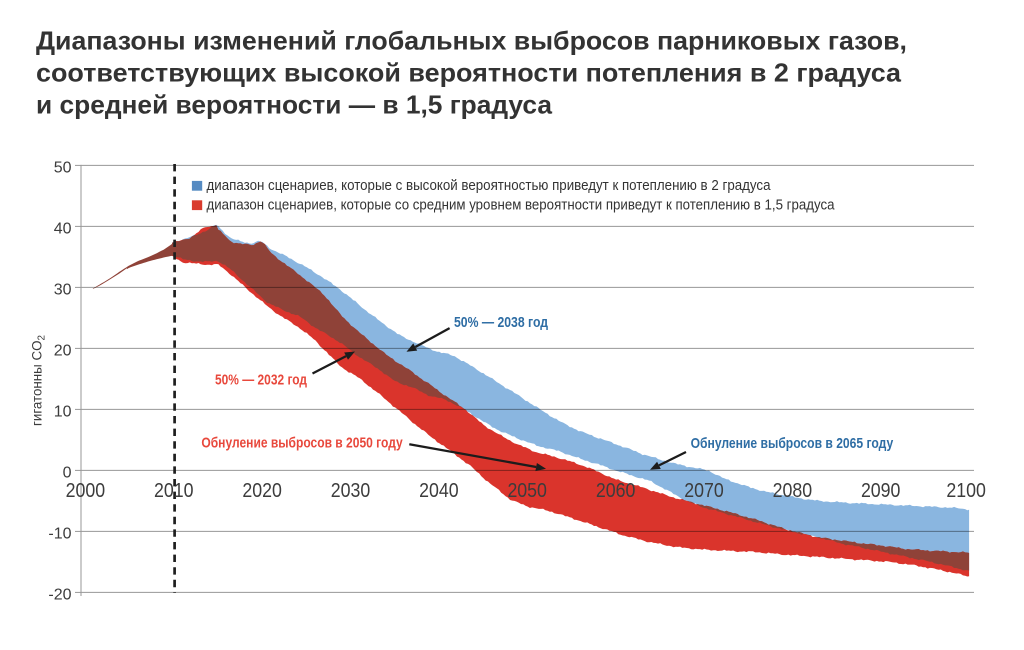 Image resolution: width=1024 pixels, height=650 pixels. I want to click on svg-text: гигатонны CO2, so click(39, 380).